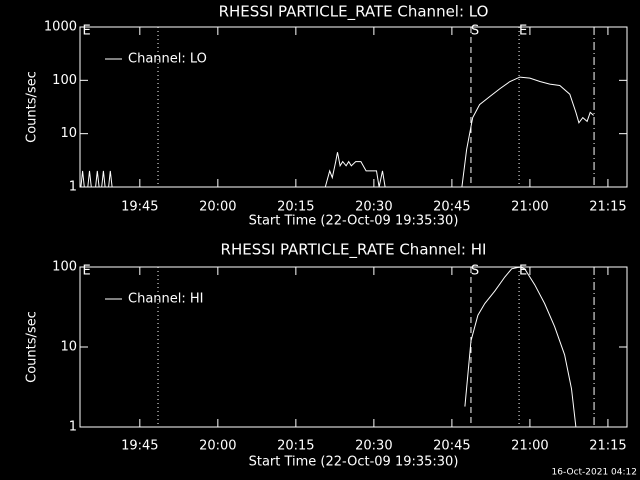 The image size is (640, 480). Describe the element at coordinates (167, 59) in the screenshot. I see `legend-label: Channel: LO` at that location.